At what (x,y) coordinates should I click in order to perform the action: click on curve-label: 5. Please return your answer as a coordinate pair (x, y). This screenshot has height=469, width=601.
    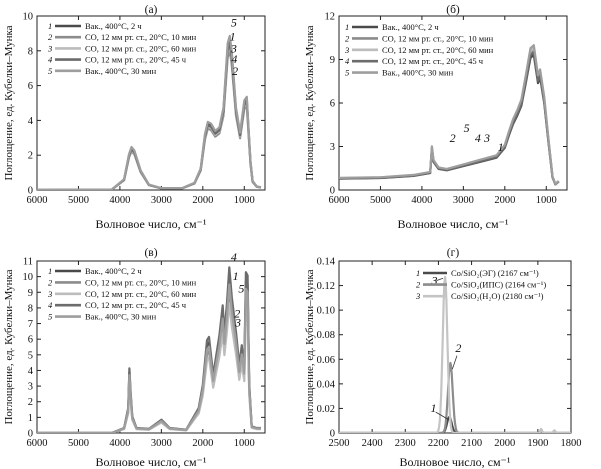
    Looking at the image, I should click on (241, 288).